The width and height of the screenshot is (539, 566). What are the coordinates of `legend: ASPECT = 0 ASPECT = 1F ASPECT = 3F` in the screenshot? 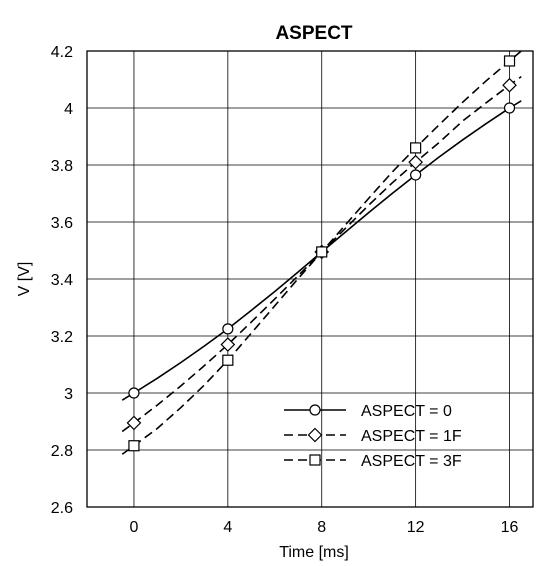 It's located at (373, 436).